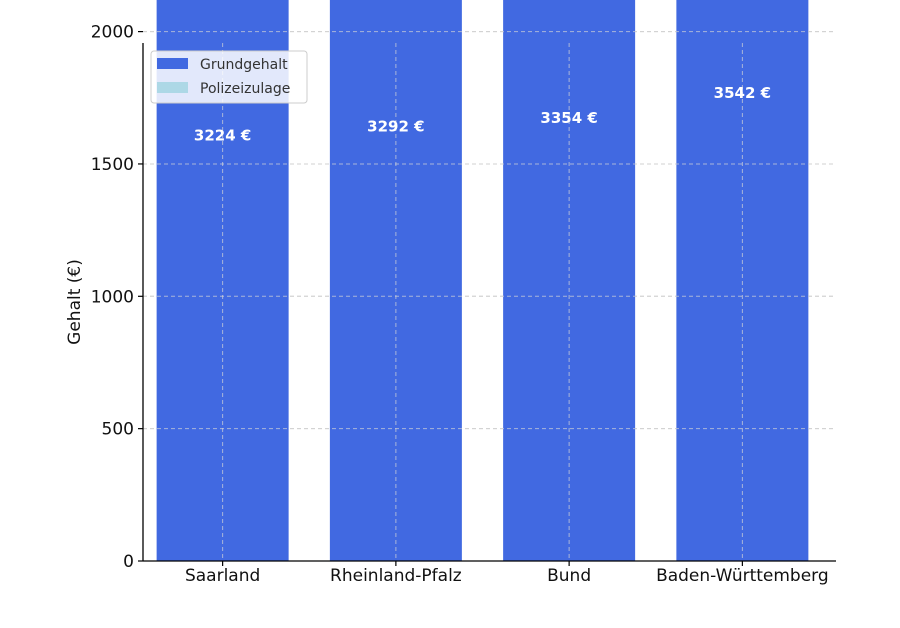 The width and height of the screenshot is (900, 628). What do you see at coordinates (244, 65) in the screenshot?
I see `legend-label-grundgehalt: Grundgehalt` at bounding box center [244, 65].